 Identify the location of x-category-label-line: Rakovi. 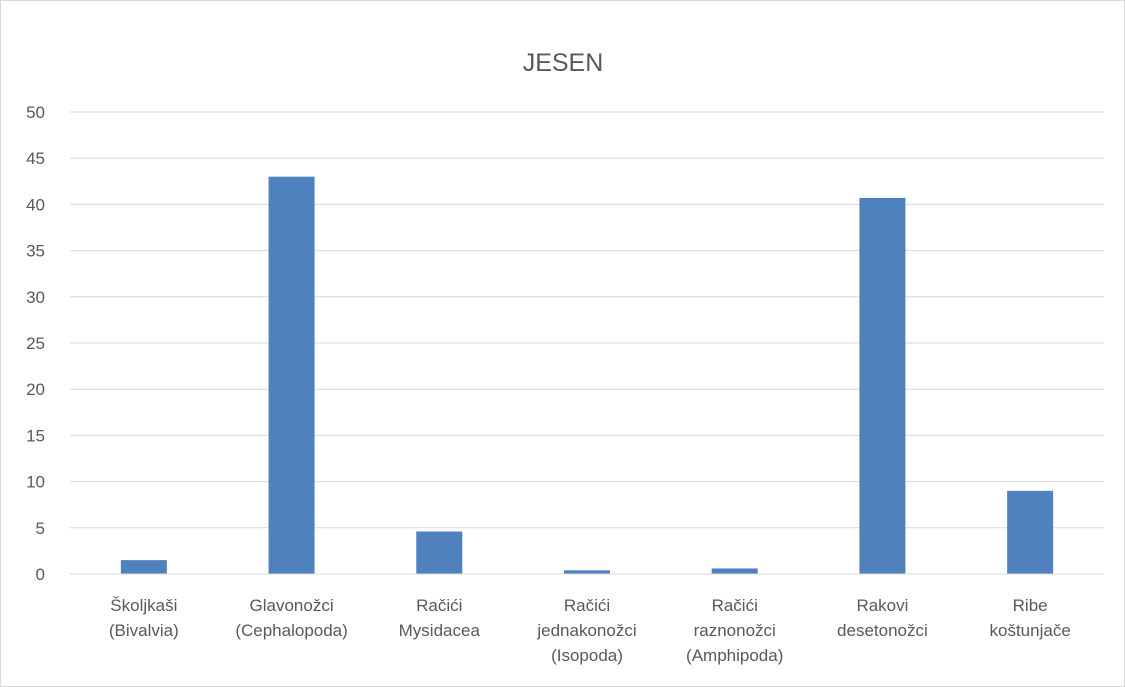
(882, 605).